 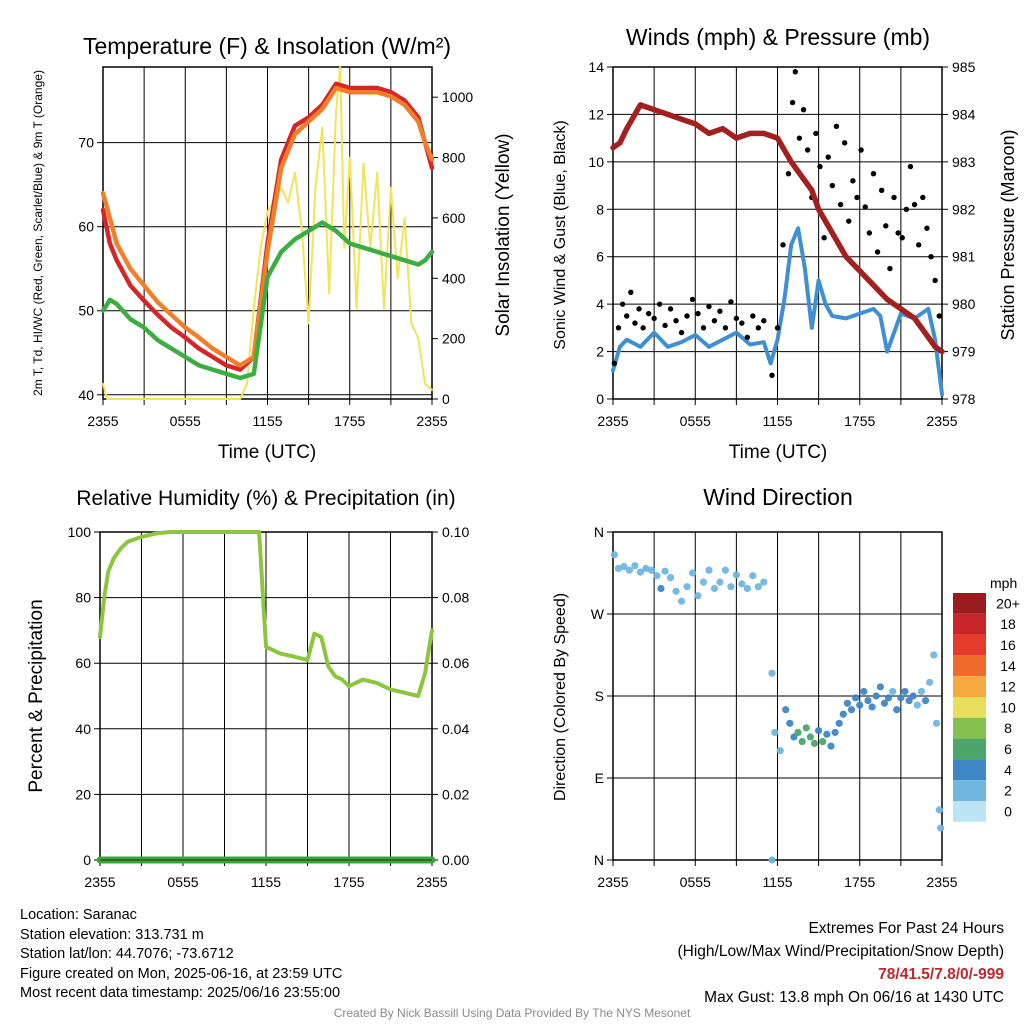 What do you see at coordinates (1008, 603) in the screenshot?
I see `colorbar-label: 20+` at bounding box center [1008, 603].